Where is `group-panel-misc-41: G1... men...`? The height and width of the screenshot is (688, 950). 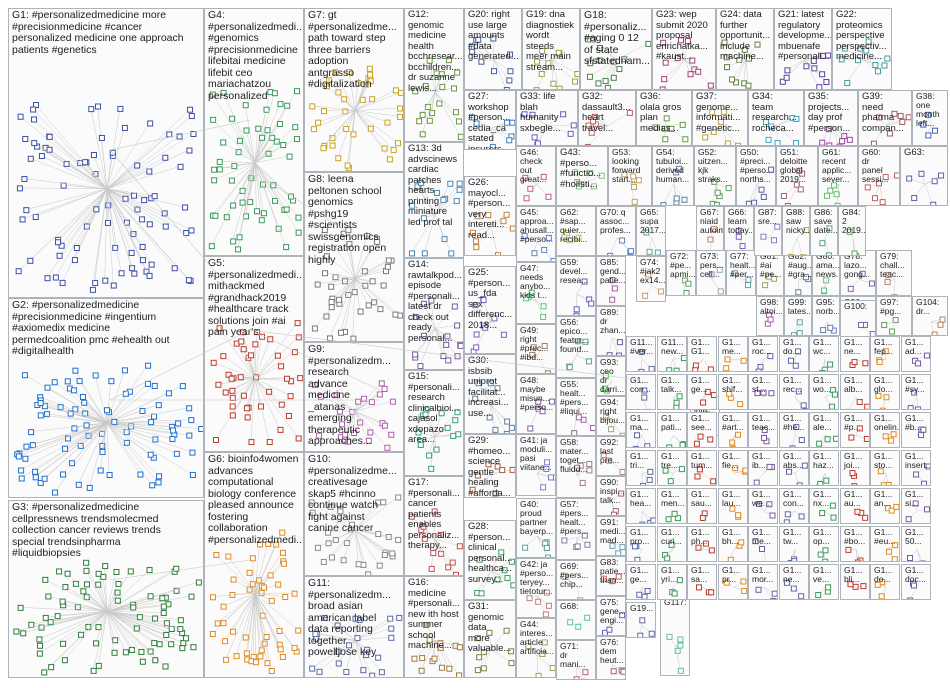 group-panel-misc-41: G1... men... is located at coordinates (672, 506).